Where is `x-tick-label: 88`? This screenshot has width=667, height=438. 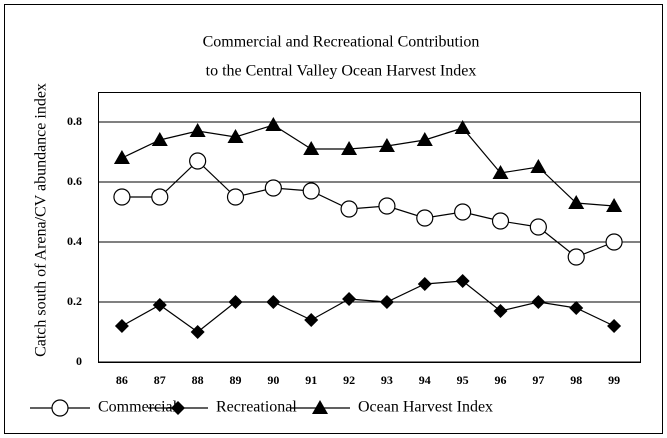
x-tick-label: 88 is located at coordinates (198, 380).